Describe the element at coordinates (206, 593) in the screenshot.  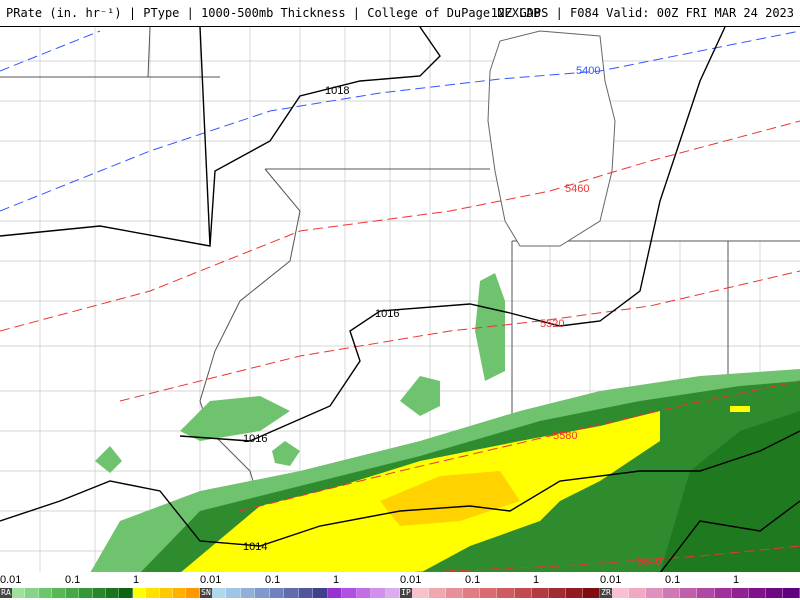
I see `ptype-label: SN` at that location.